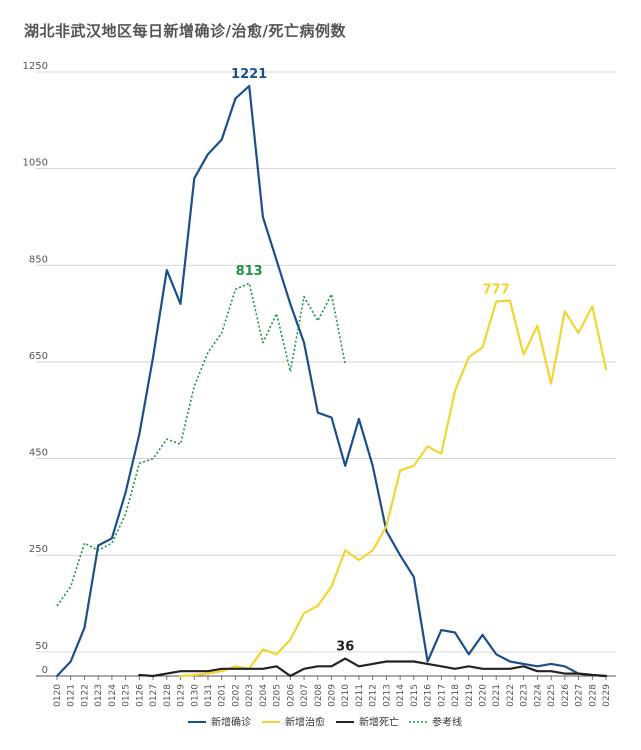 The image size is (641, 750). I want to click on y-tick-label: 0, so click(45, 670).